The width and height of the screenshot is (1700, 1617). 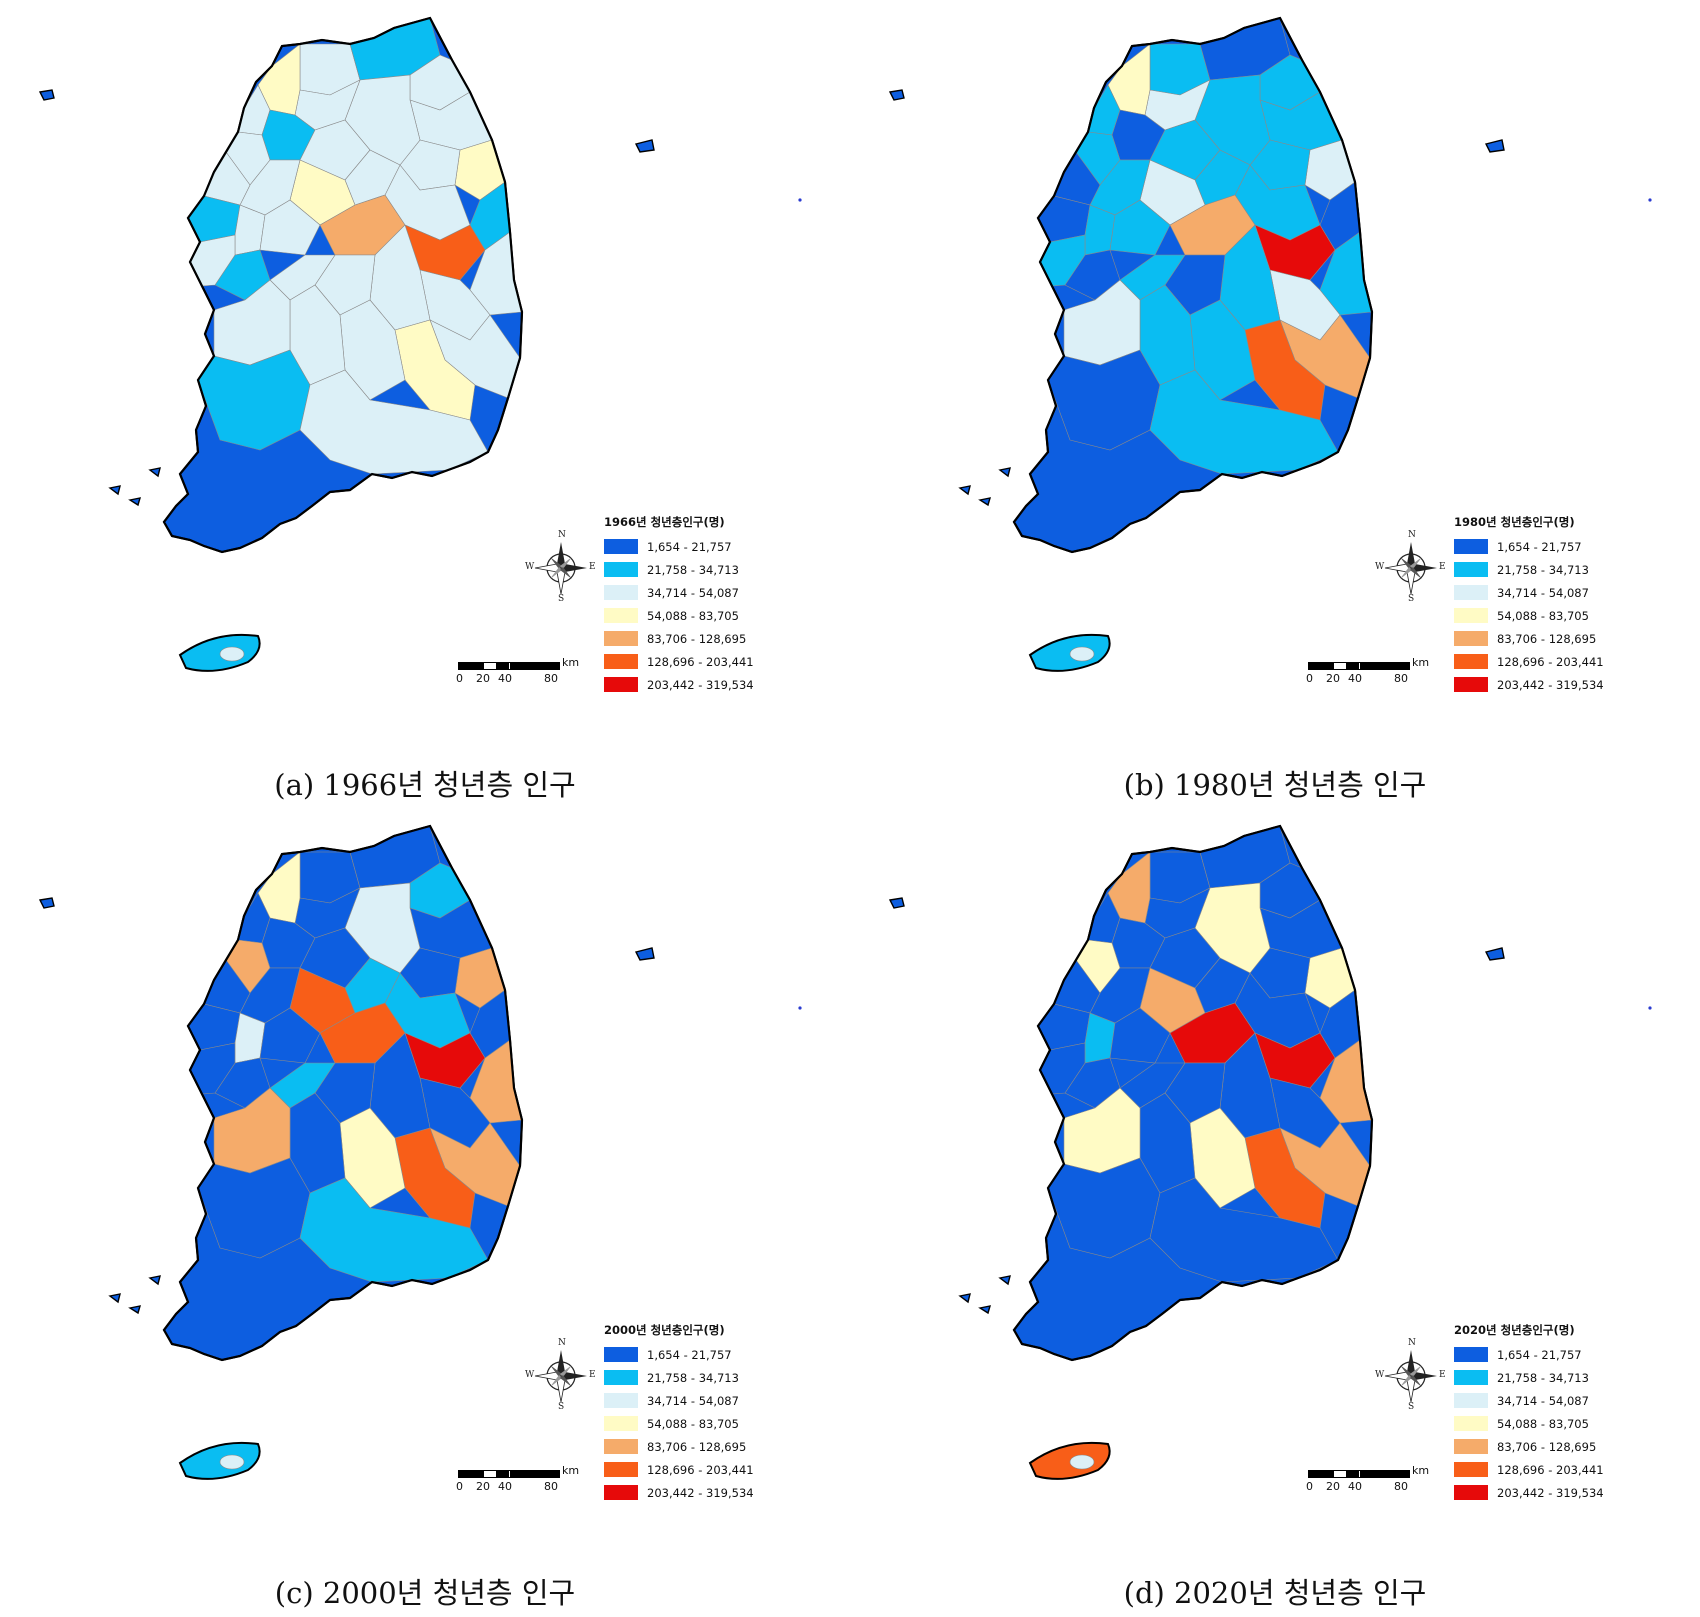 I want to click on legend-range-label: 34,714 - 54,087, so click(x=693, y=1400).